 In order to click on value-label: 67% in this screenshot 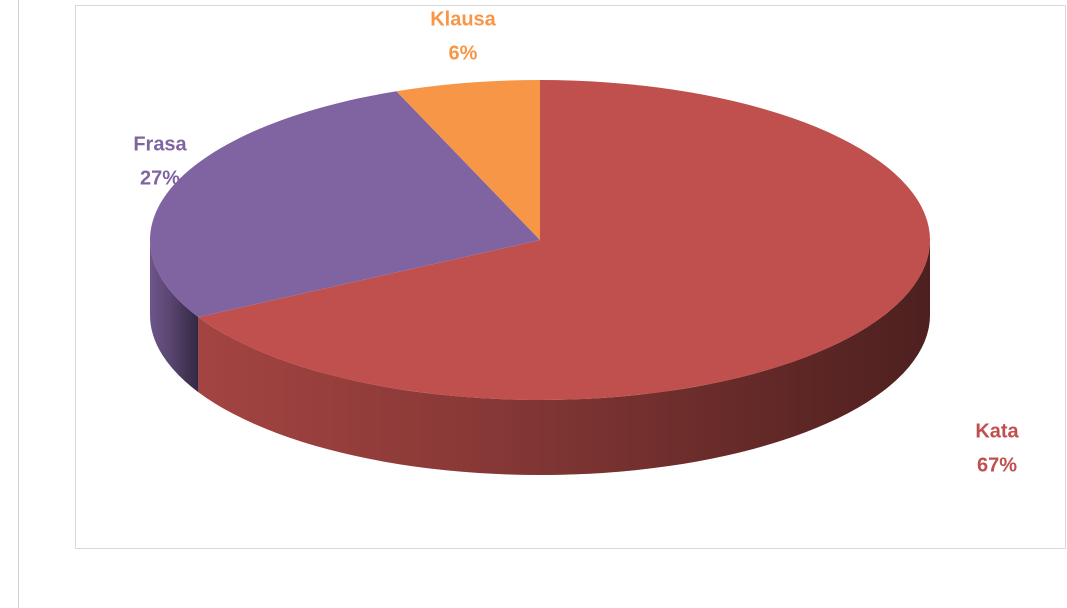, I will do `click(997, 465)`.